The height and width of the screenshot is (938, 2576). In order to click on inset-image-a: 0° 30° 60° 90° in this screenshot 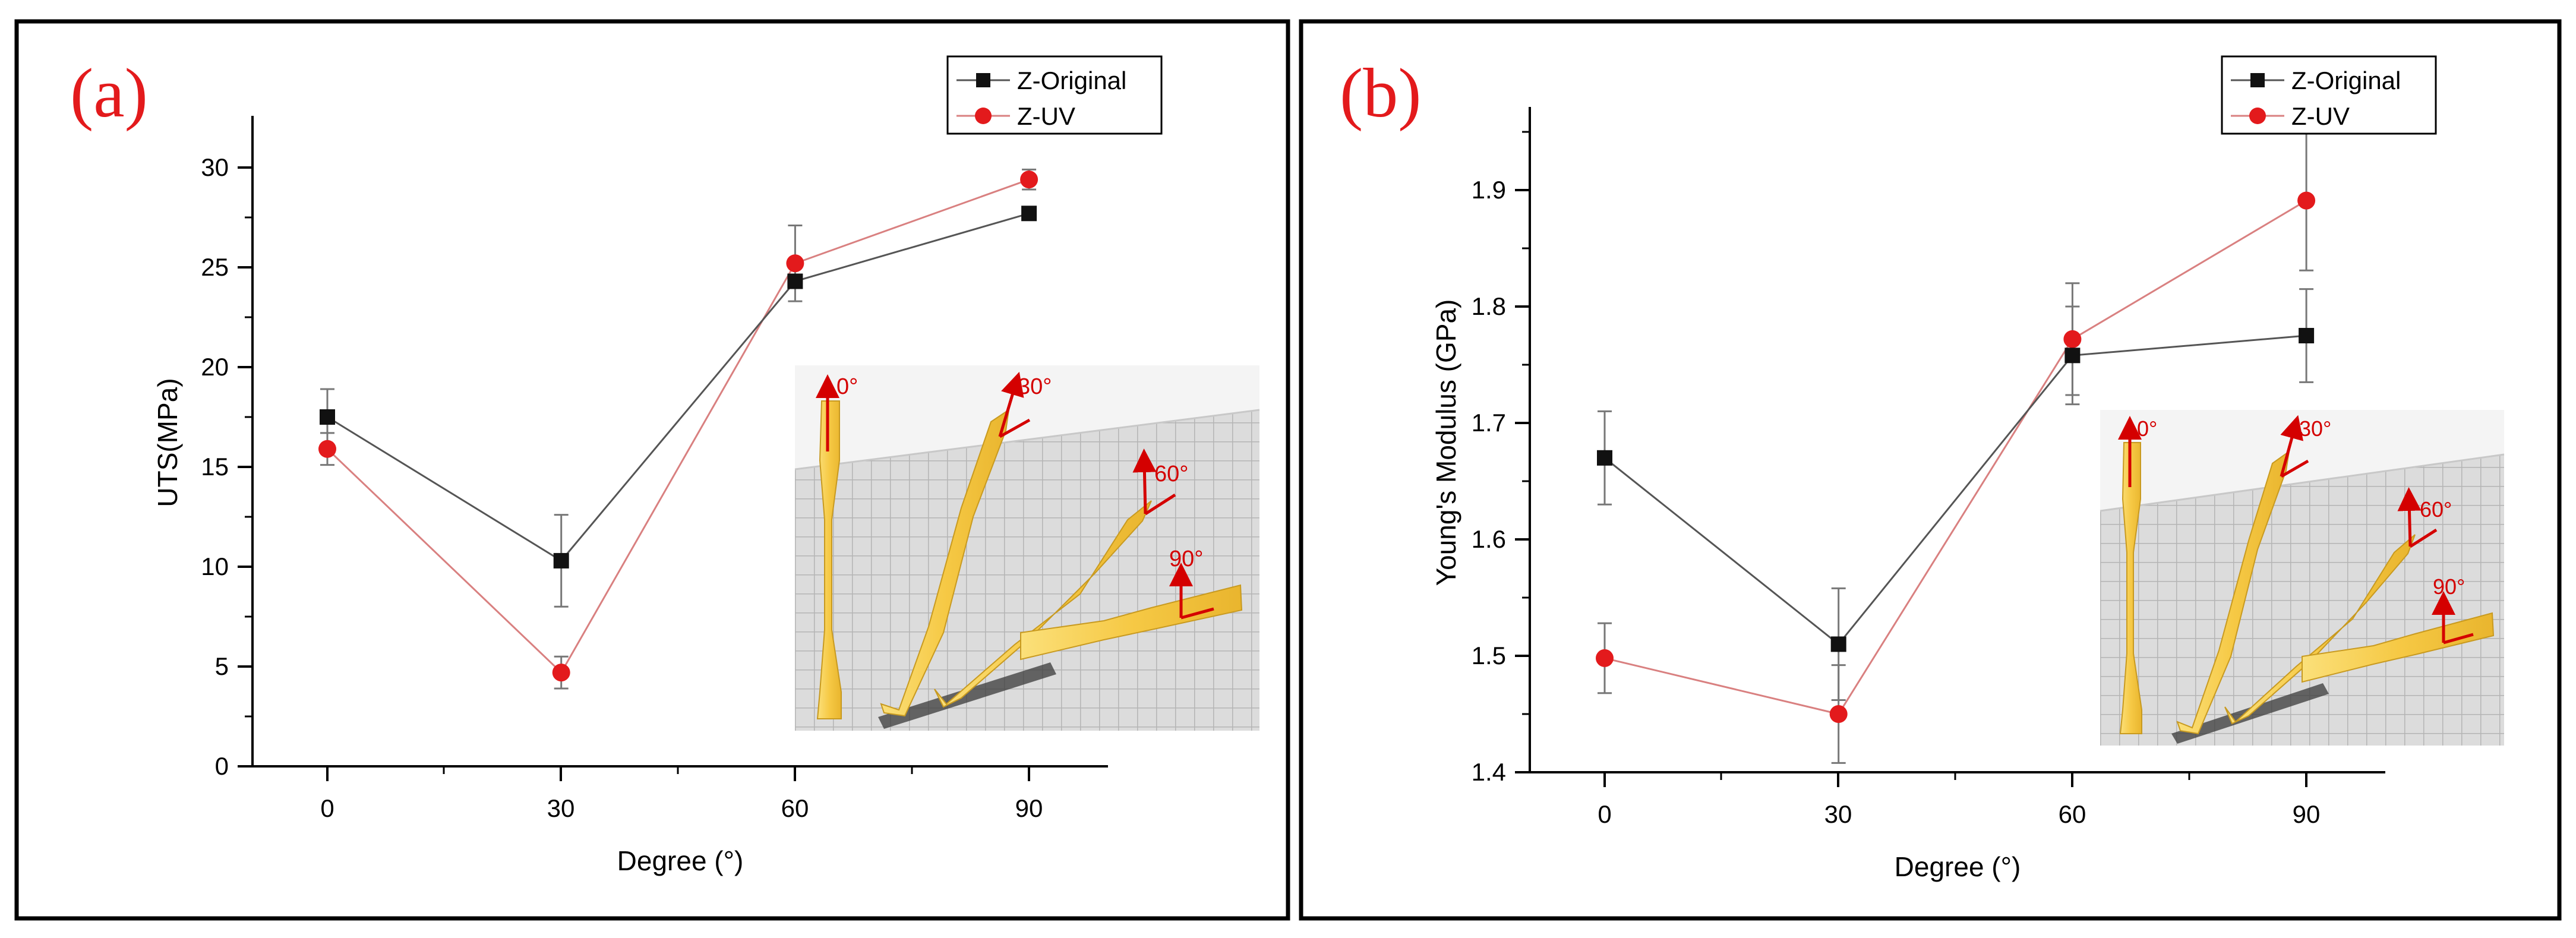, I will do `click(1027, 548)`.